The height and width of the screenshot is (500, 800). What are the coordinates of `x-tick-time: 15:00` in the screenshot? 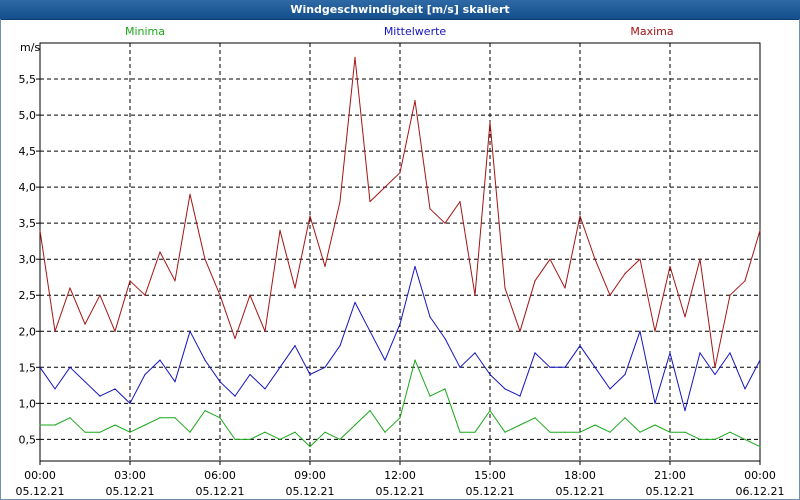 It's located at (490, 475).